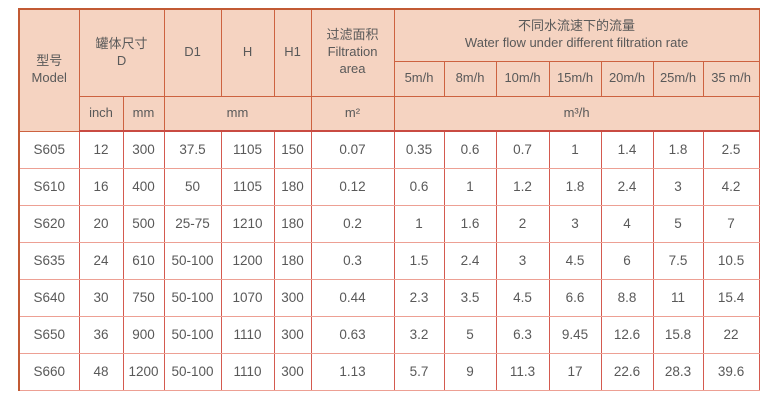  Describe the element at coordinates (575, 297) in the screenshot. I see `cell-flow-15: 6.6` at that location.